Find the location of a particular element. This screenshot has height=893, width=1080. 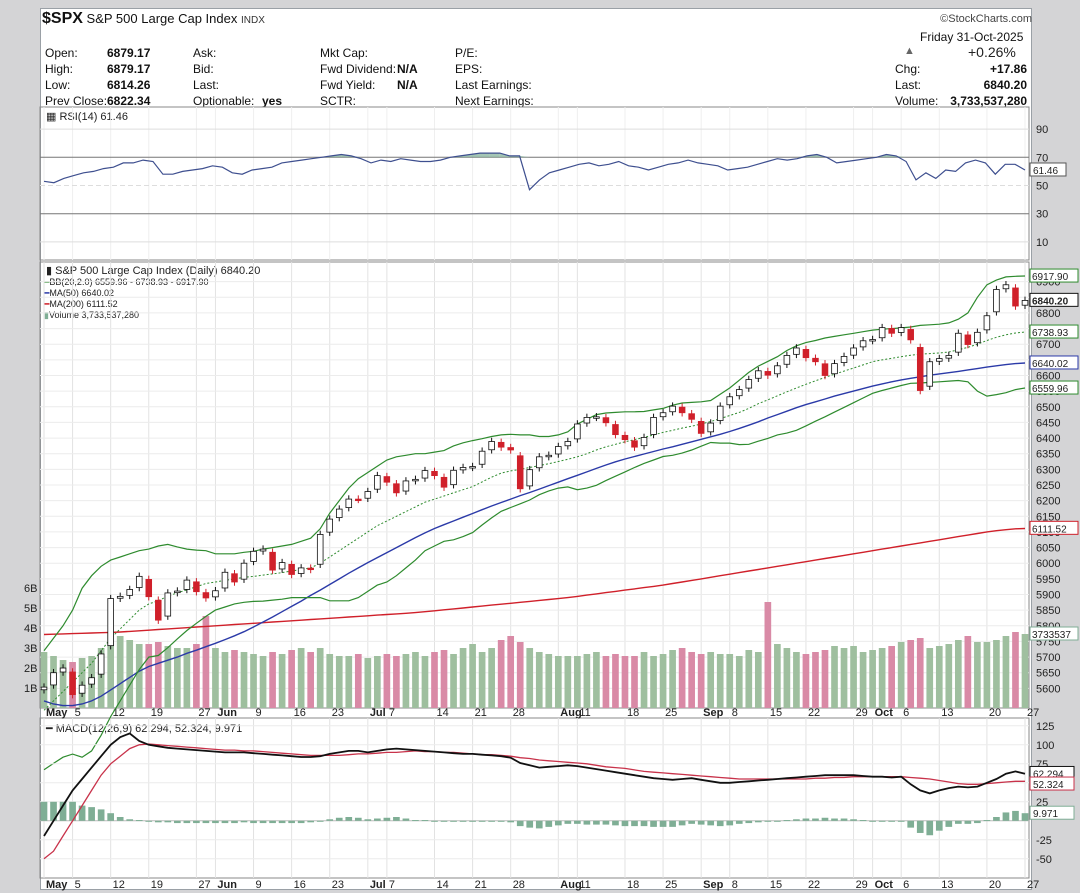

volume-y-tick: 6B is located at coordinates (30, 589).